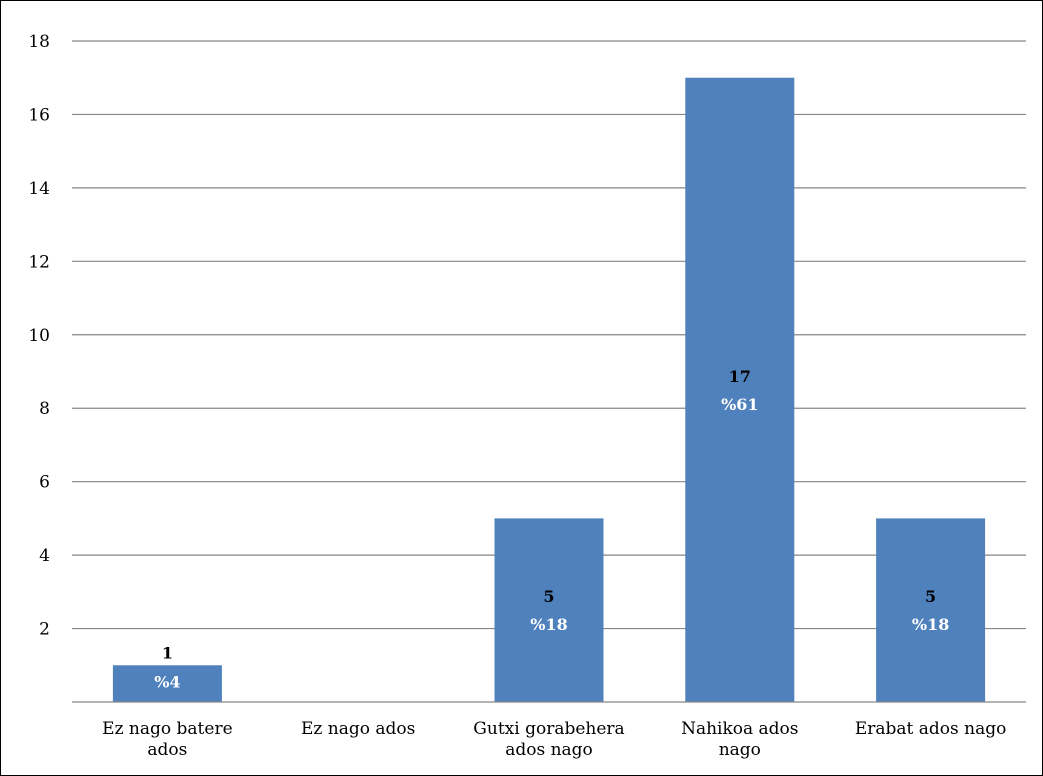  What do you see at coordinates (39, 42) in the screenshot?
I see `y-tick-label-18: 18` at bounding box center [39, 42].